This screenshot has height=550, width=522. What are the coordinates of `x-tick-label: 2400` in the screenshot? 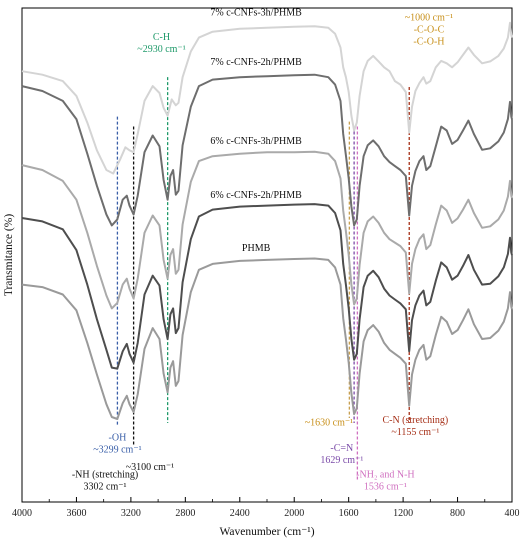 It's located at (240, 513).